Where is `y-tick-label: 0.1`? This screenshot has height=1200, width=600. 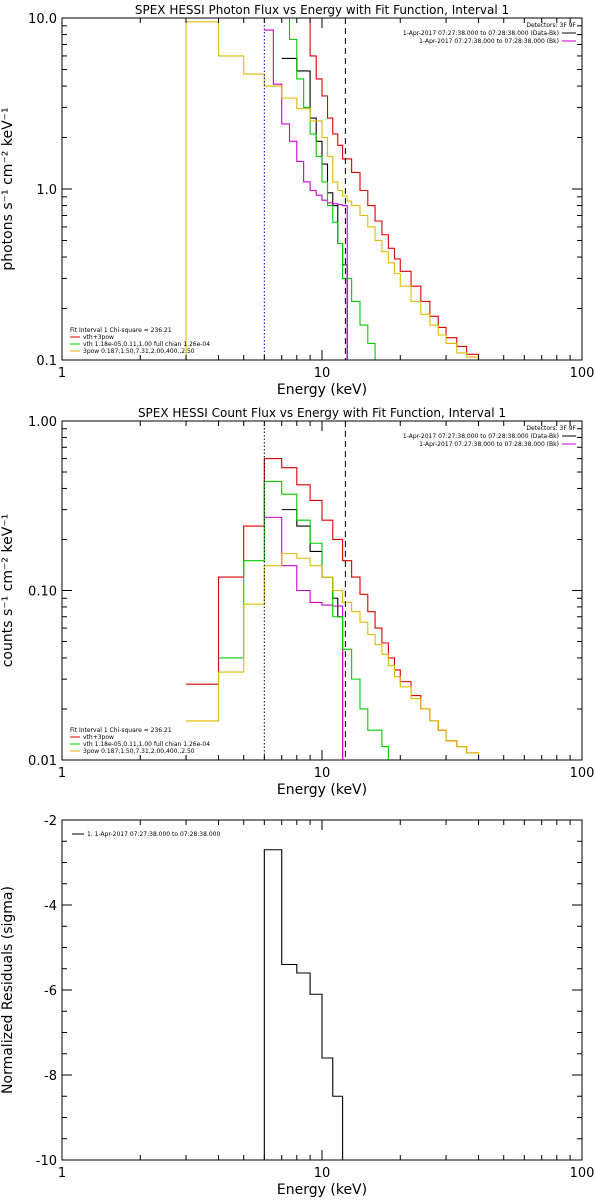
y-tick-label: 0.1 is located at coordinates (46, 361).